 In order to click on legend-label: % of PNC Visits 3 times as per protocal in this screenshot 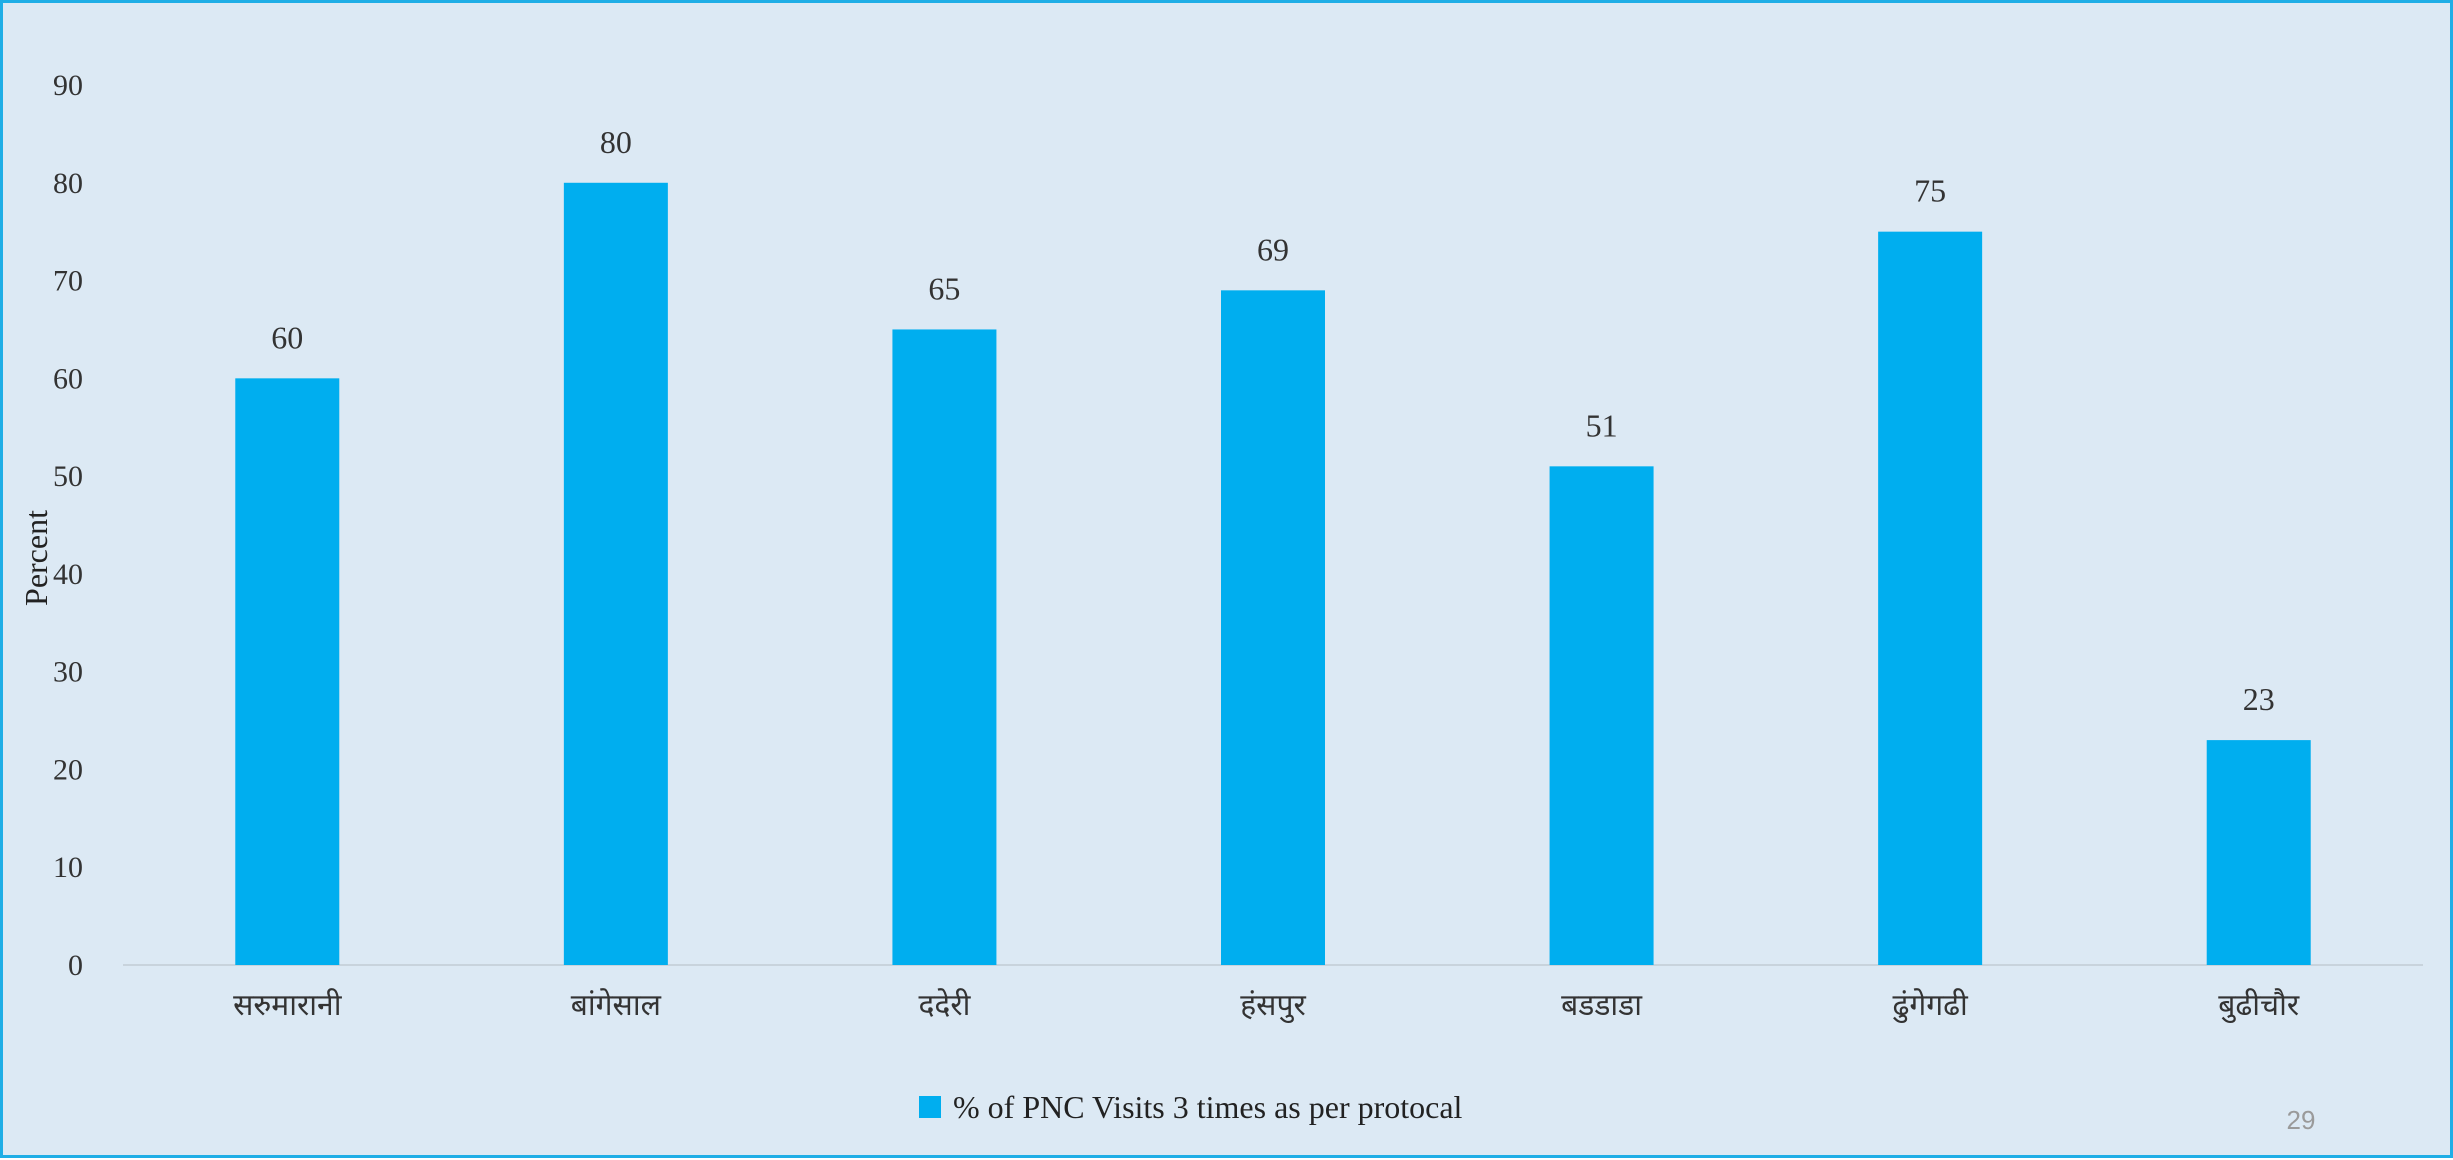, I will do `click(1208, 1107)`.